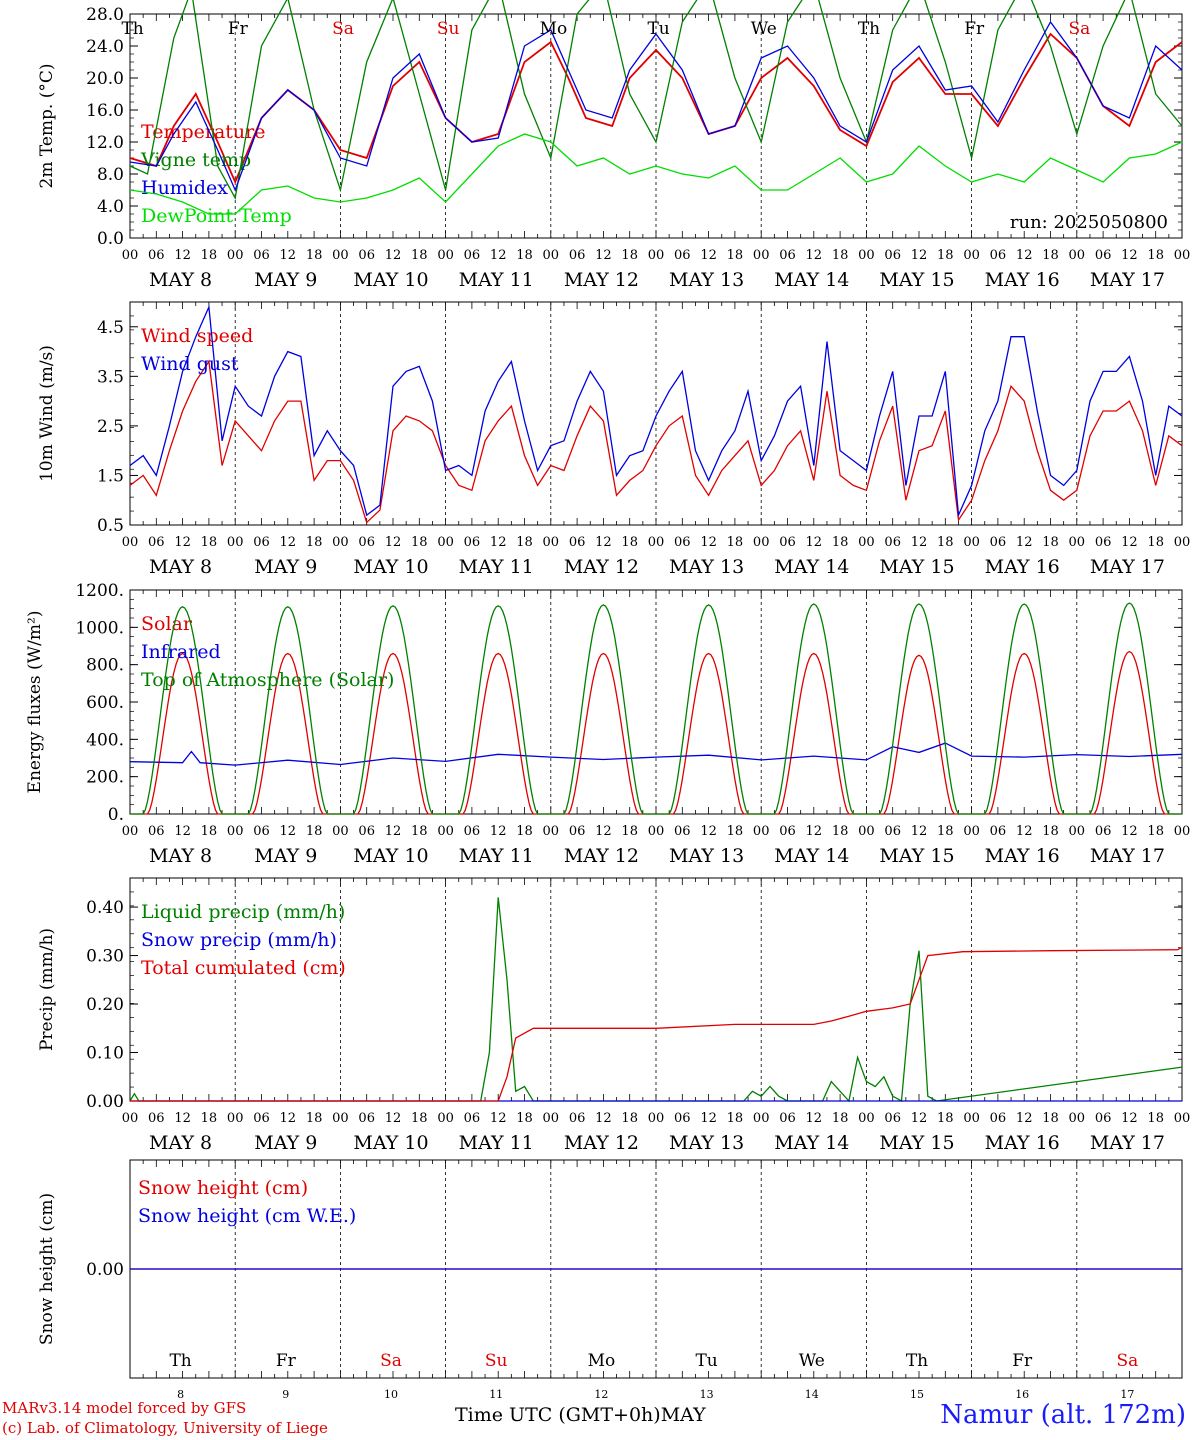  I want to click on weekday-label: We, so click(812, 1361).